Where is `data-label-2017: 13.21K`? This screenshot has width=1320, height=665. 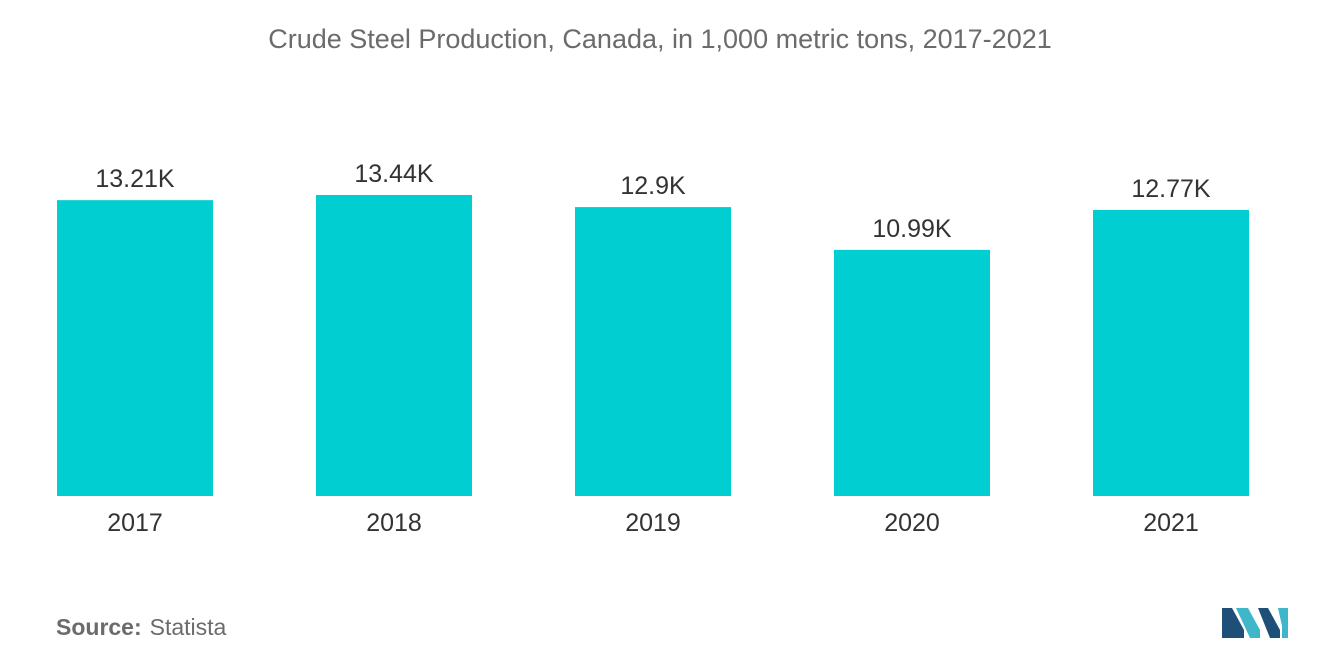 data-label-2017: 13.21K is located at coordinates (135, 179).